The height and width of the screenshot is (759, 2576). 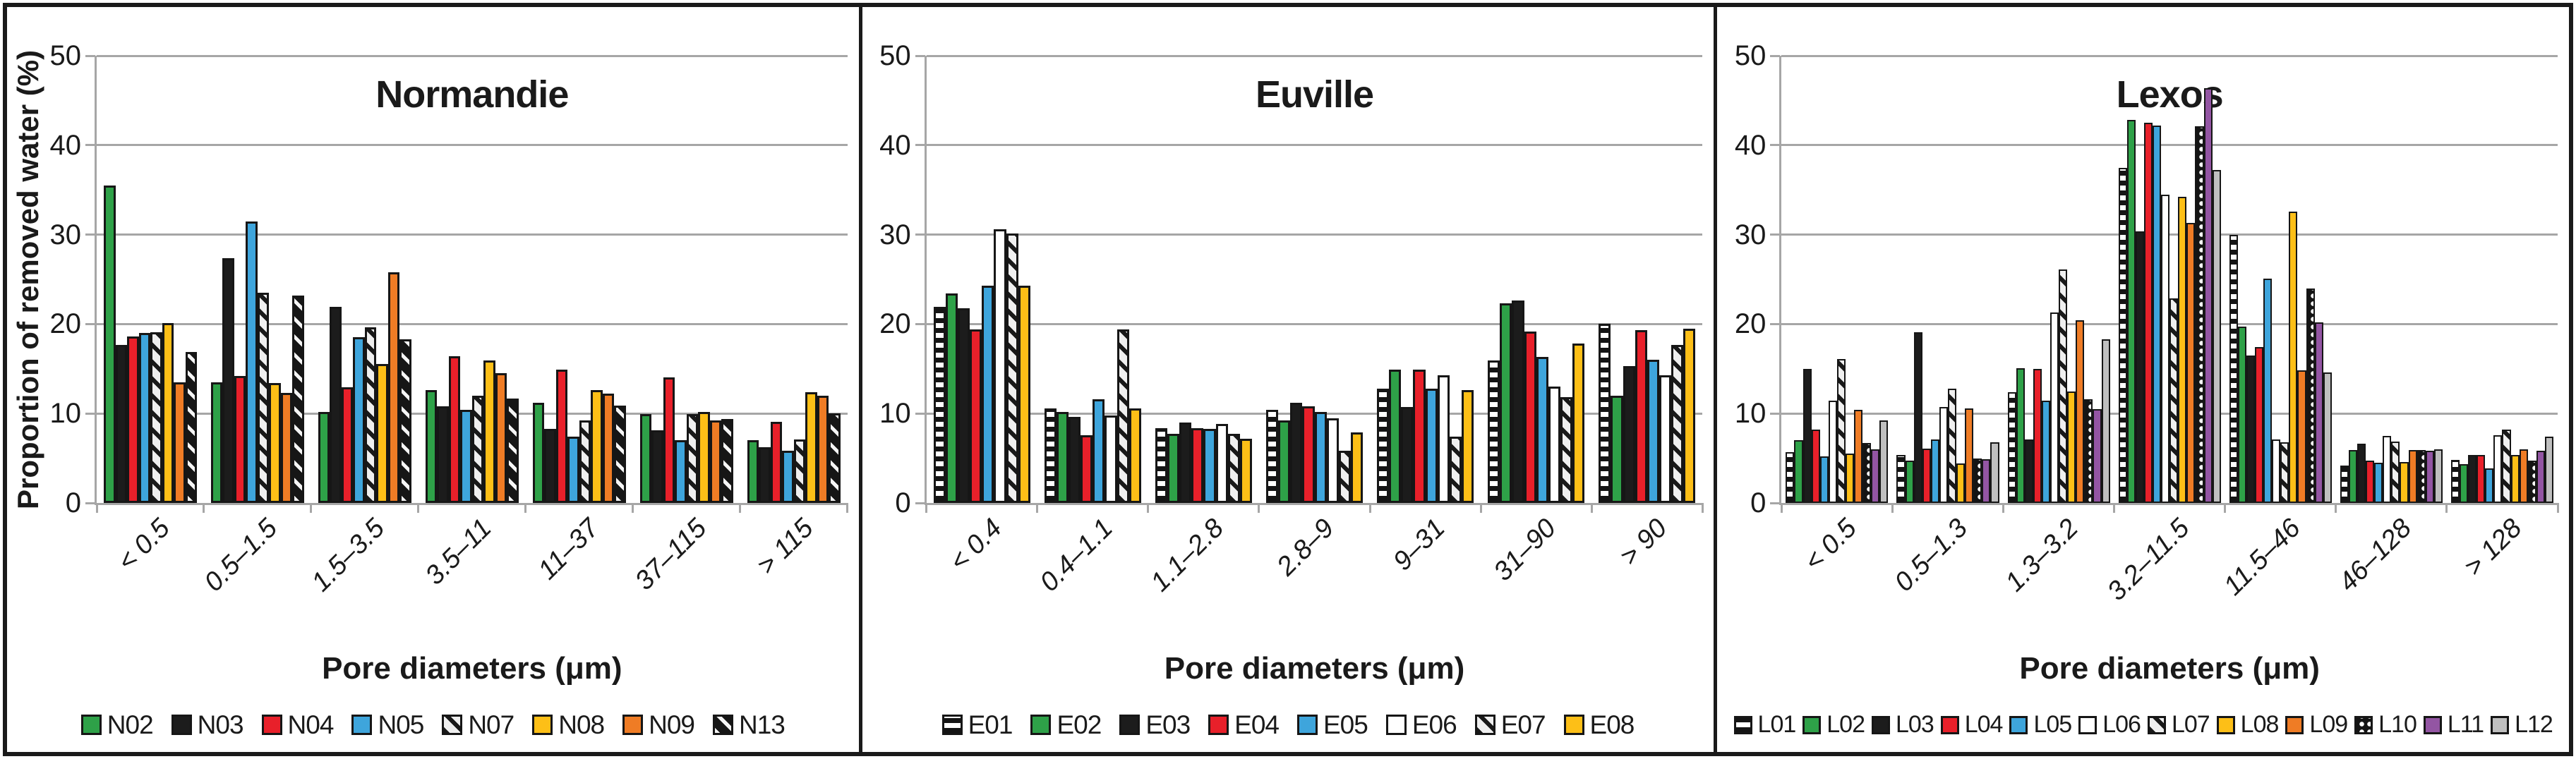 What do you see at coordinates (1845, 724) in the screenshot?
I see `legend-label-L02: L02` at bounding box center [1845, 724].